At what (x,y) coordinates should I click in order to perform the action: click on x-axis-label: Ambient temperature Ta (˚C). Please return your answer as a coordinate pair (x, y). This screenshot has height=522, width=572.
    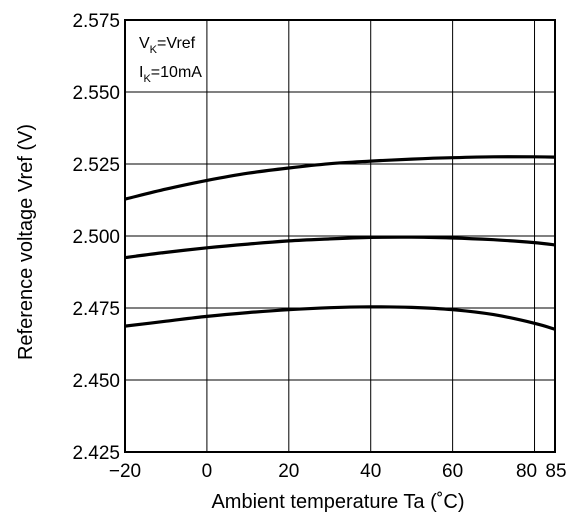
    Looking at the image, I should click on (337, 502).